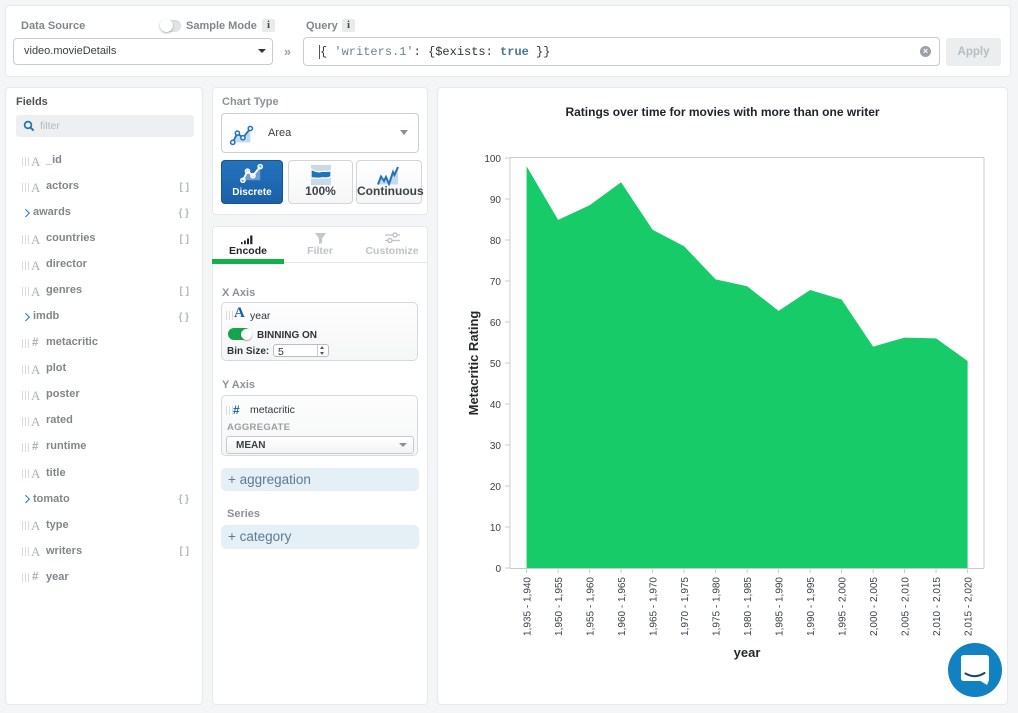 This screenshot has height=713, width=1018. I want to click on svg-text: 1,970 - 1,975, so click(685, 606).